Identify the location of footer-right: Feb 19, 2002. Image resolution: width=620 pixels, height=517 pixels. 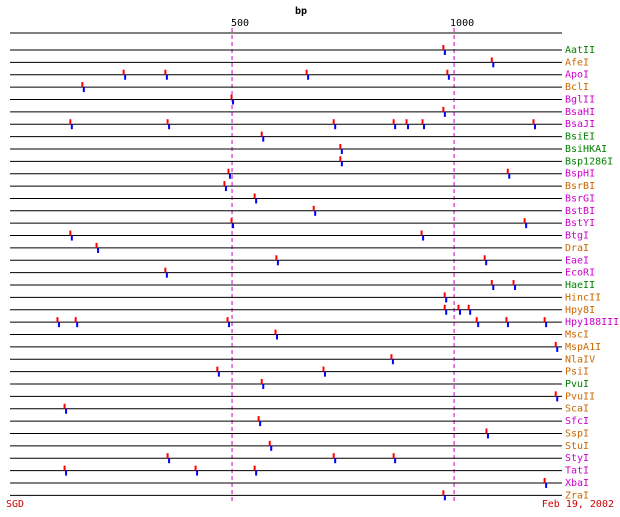
(578, 504).